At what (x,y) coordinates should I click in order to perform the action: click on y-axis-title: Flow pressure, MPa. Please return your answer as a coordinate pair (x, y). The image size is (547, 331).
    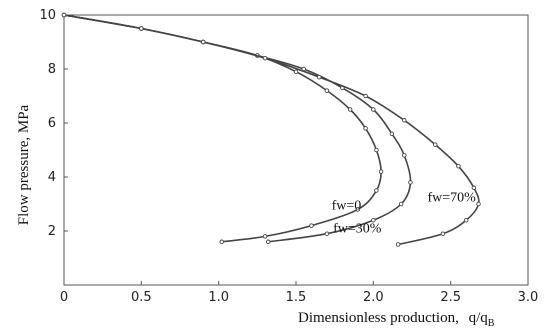
    Looking at the image, I should click on (24, 164).